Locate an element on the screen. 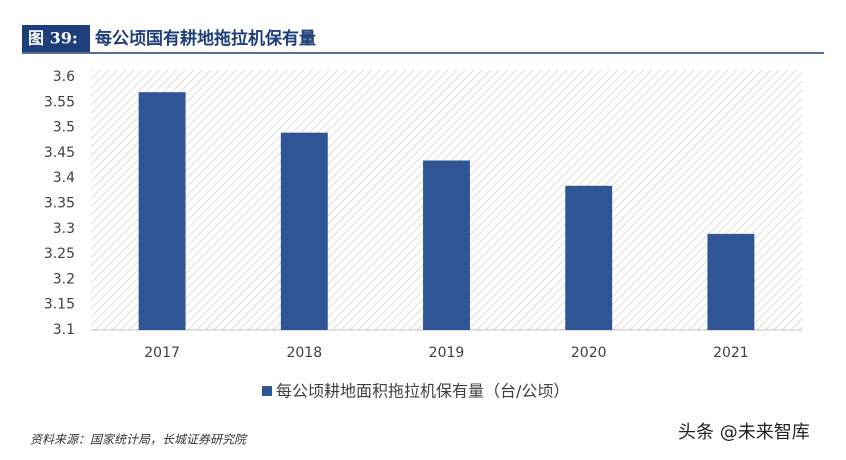 This screenshot has width=846, height=460. x-tick-label: 2019 is located at coordinates (447, 353).